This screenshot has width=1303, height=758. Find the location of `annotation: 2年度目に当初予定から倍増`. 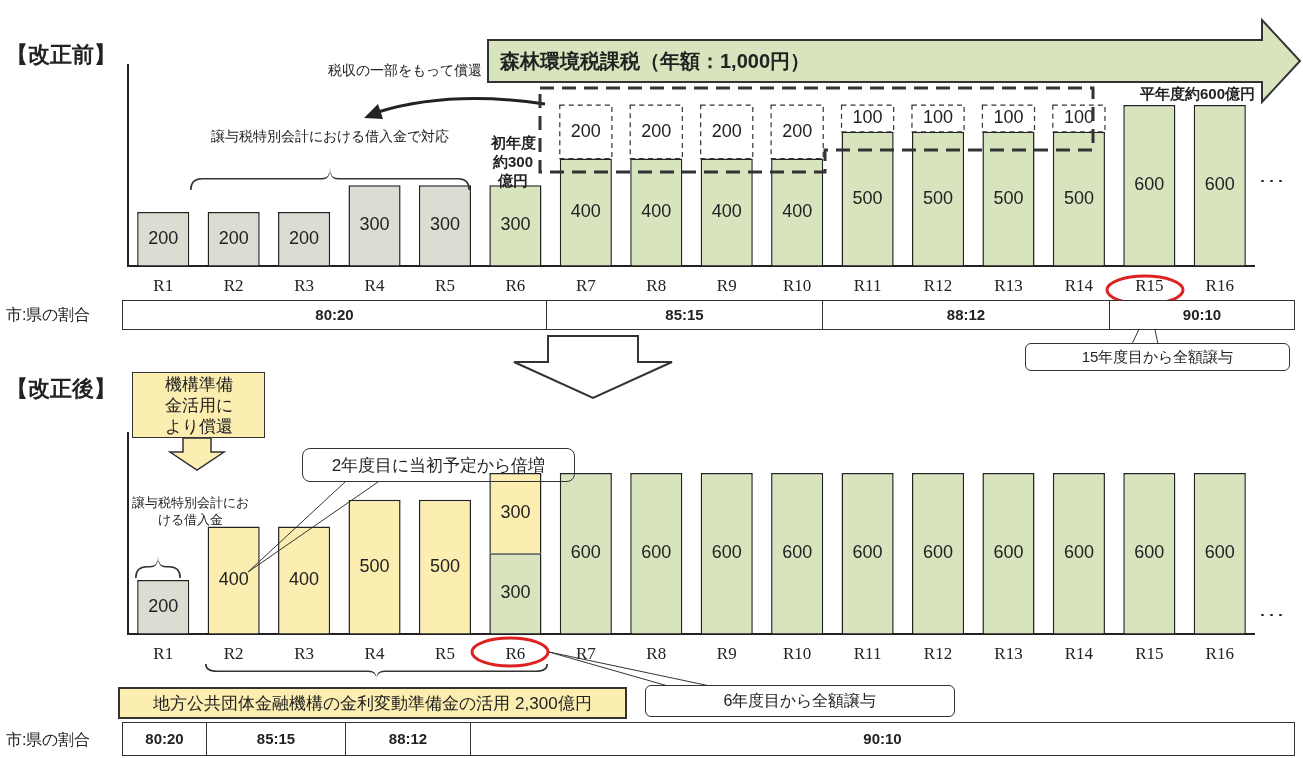

annotation: 2年度目に当初予定から倍増 is located at coordinates (438, 465).